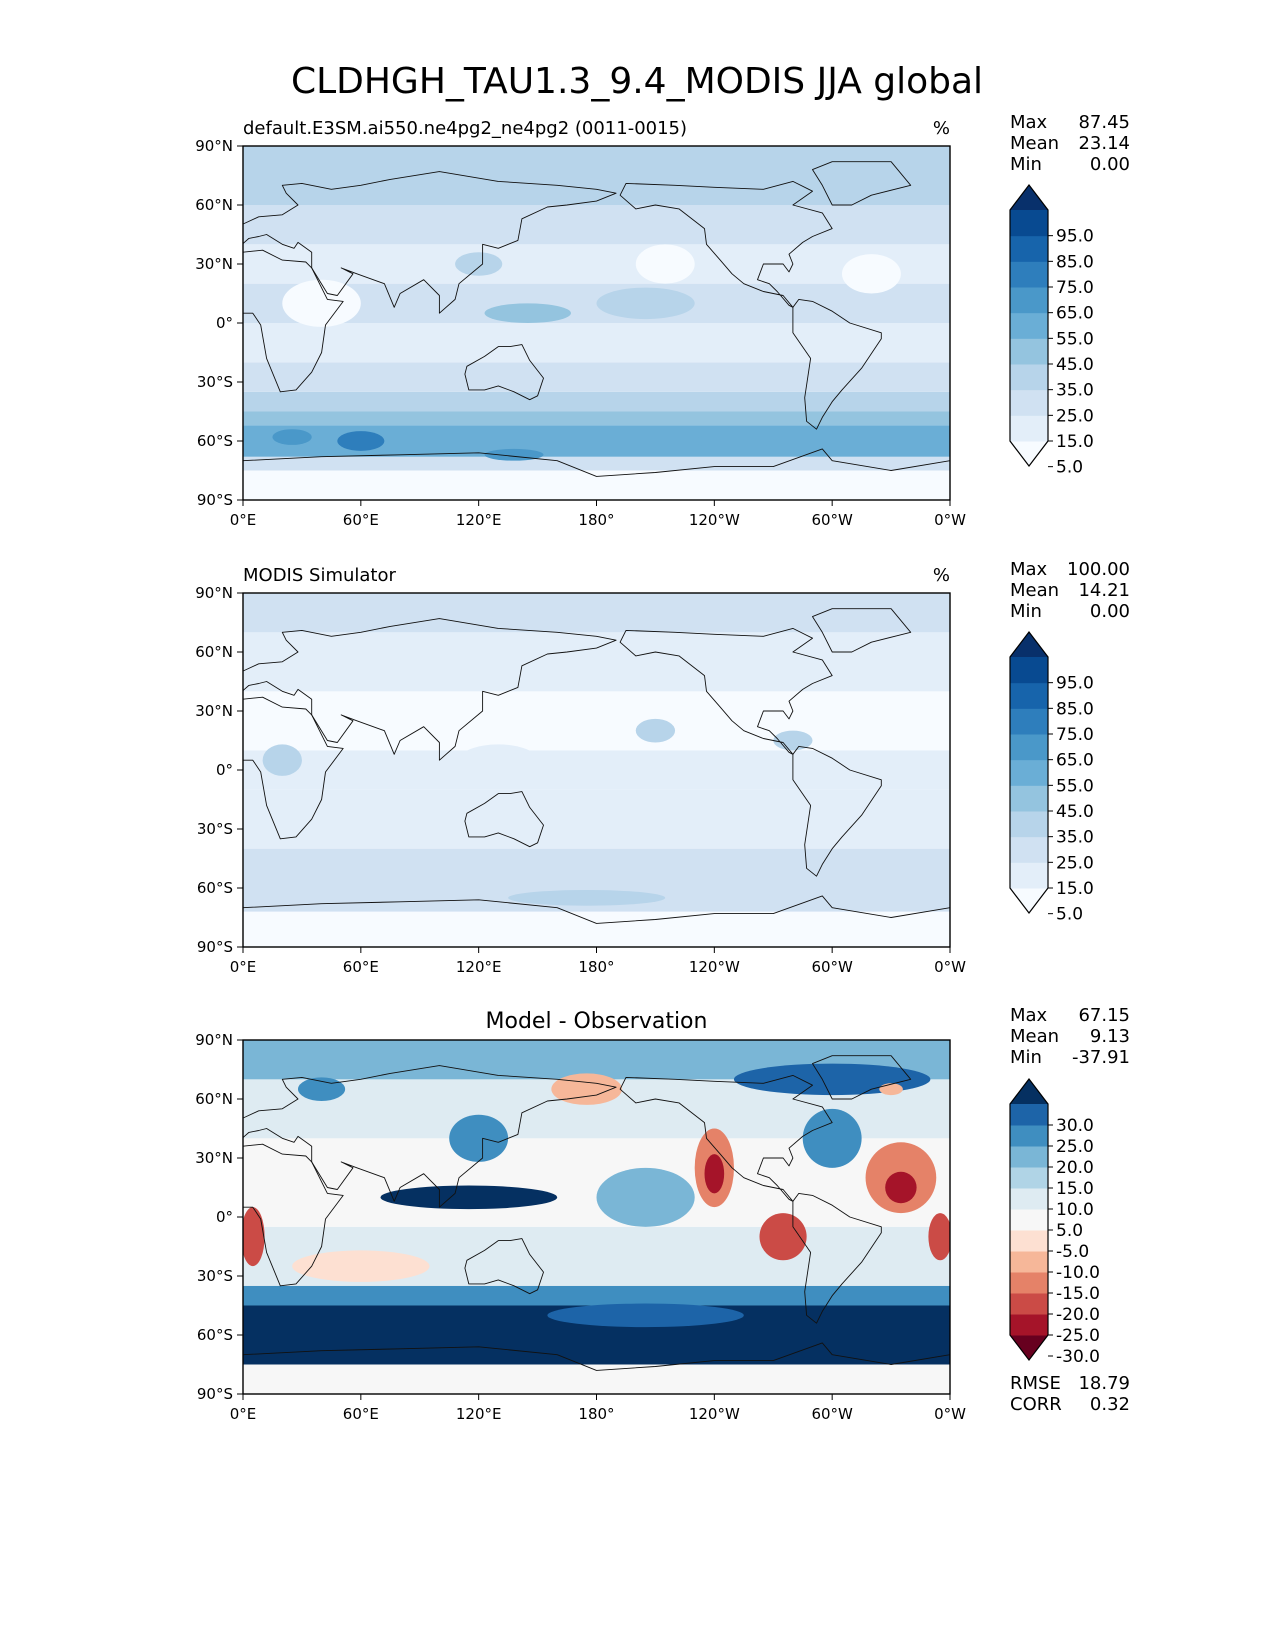 The height and width of the screenshot is (1650, 1275). Describe the element at coordinates (224, 323) in the screenshot. I see `y-tick-label: 0°` at that location.